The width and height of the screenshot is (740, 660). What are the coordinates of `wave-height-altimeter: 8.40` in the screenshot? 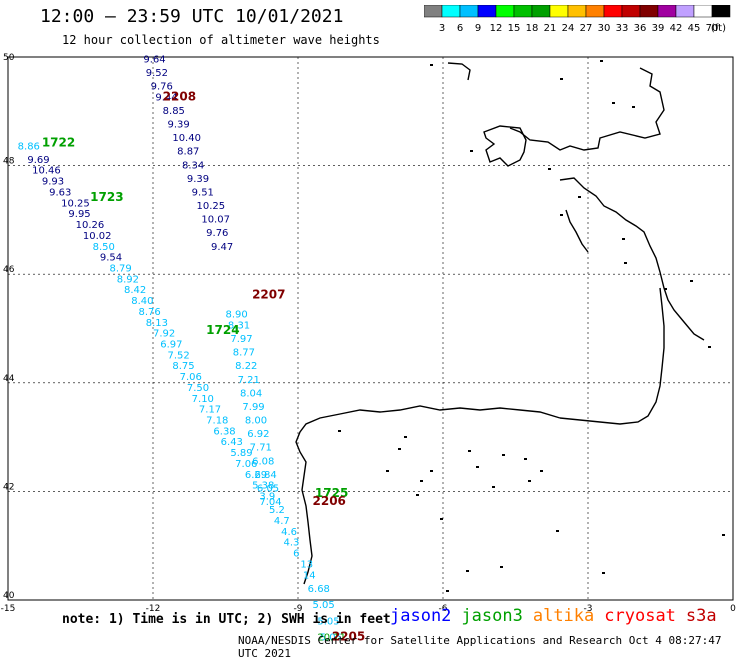 It's located at (142, 301).